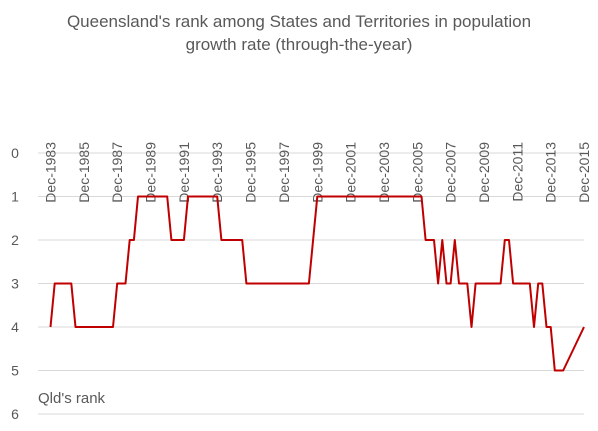  What do you see at coordinates (51, 172) in the screenshot?
I see `x-tick-label: Dec-1983` at bounding box center [51, 172].